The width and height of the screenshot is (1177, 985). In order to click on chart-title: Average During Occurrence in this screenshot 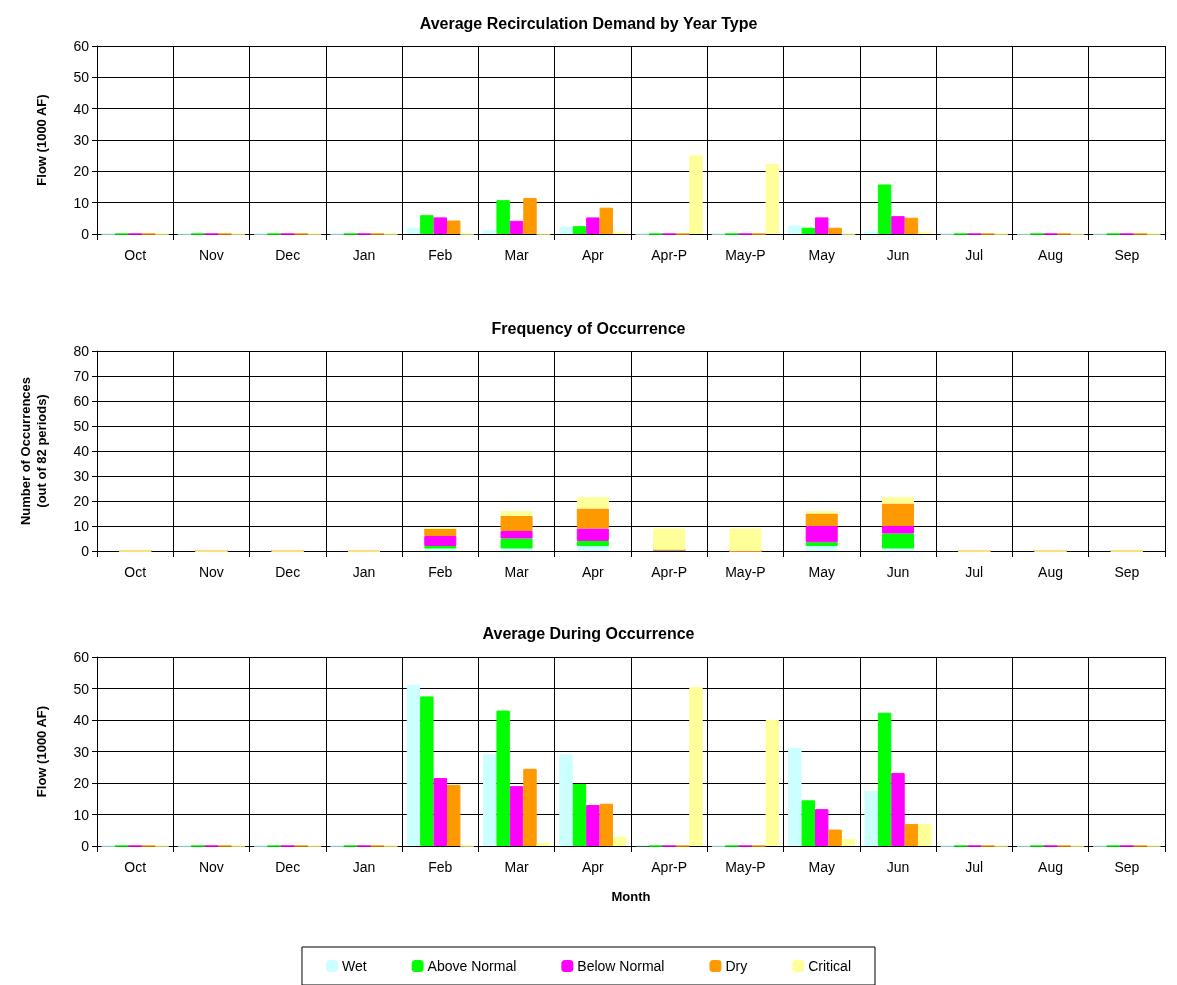, I will do `click(588, 633)`.